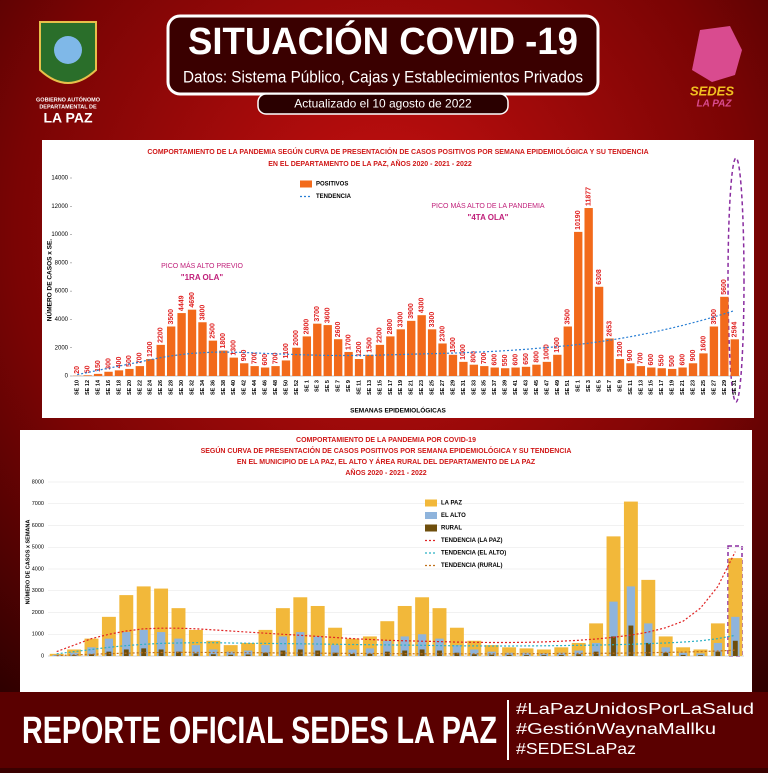 Image resolution: width=768 pixels, height=773 pixels. What do you see at coordinates (27, 562) in the screenshot?
I see `y-axis-label: NÚMERO DE CASOS x SEMANA` at bounding box center [27, 562].